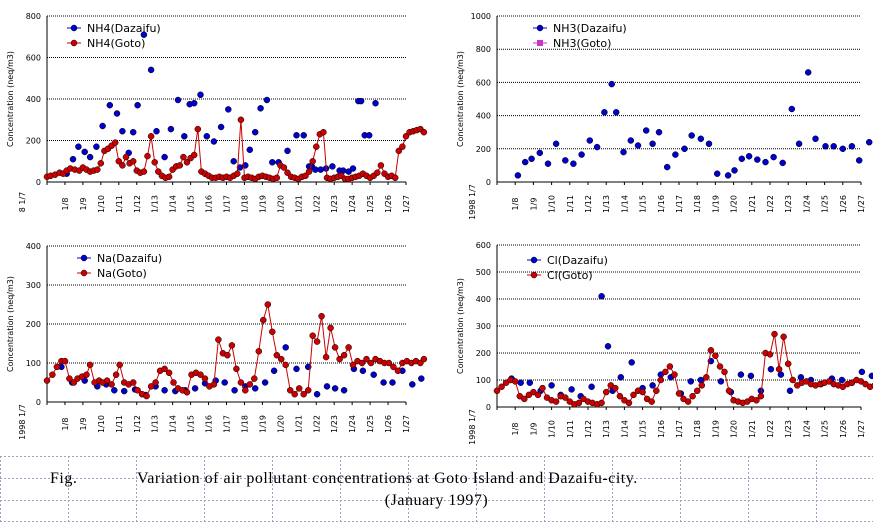  Describe the element at coordinates (552, 204) in the screenshot. I see `x-tick-label: 1/10` at that location.